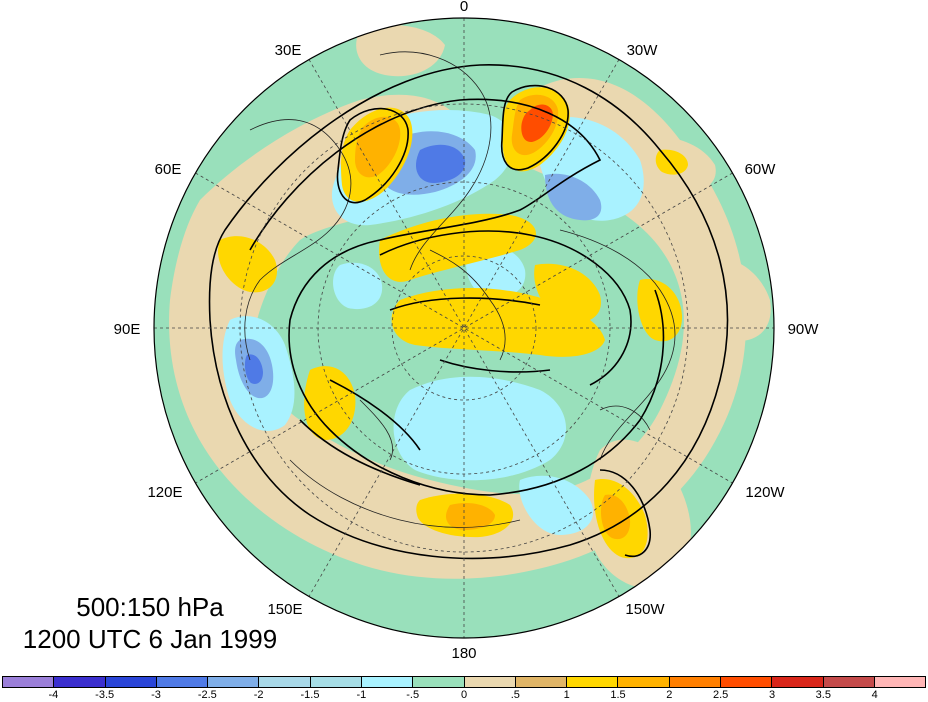 Image resolution: width=928 pixels, height=702 pixels. Describe the element at coordinates (310, 695) in the screenshot. I see `colorbar-tick-label: -1.5` at that location.